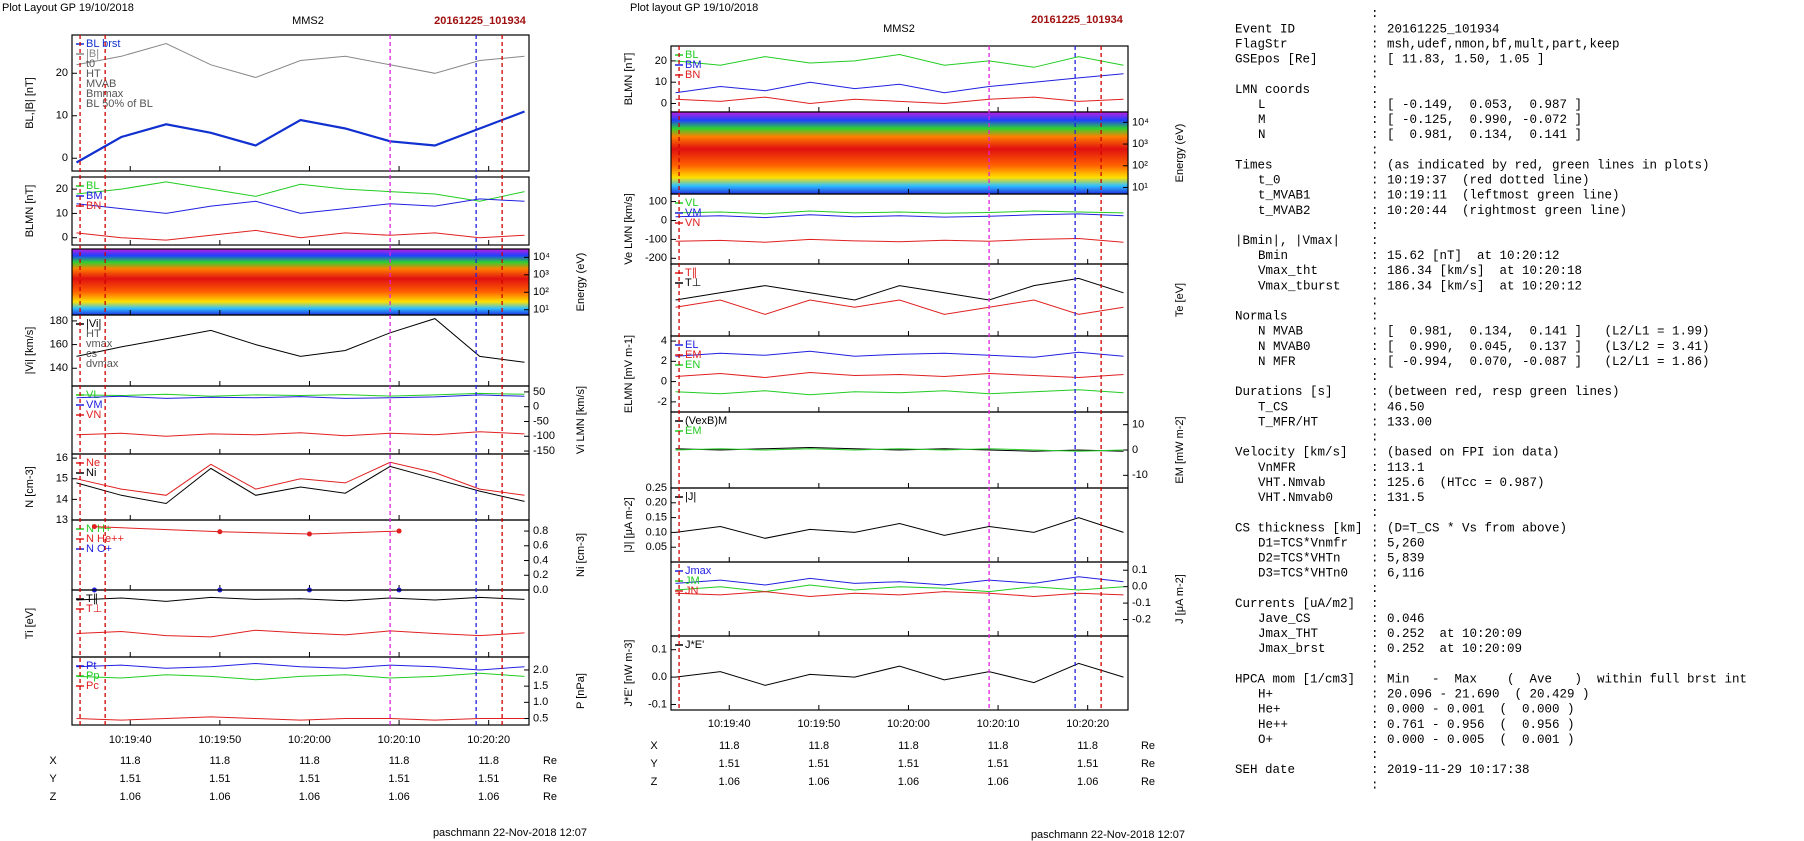 The image size is (1804, 841). What do you see at coordinates (1488, 181) in the screenshot?
I see `info-value: 10:19:37 (red dotted line)` at bounding box center [1488, 181].